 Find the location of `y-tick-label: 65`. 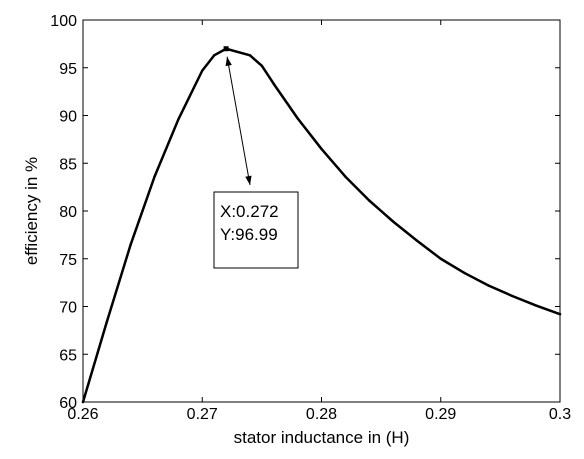

y-tick-label: 65 is located at coordinates (68, 355).